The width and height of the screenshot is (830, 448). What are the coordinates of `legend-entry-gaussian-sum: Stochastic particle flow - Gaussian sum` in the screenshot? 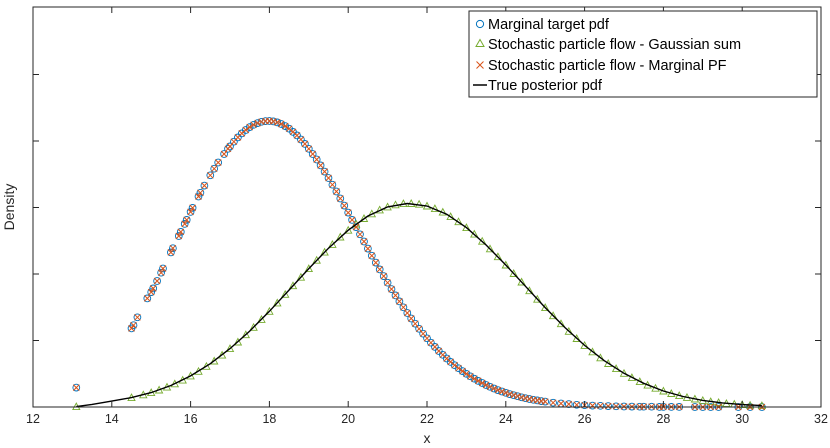 It's located at (608, 45).